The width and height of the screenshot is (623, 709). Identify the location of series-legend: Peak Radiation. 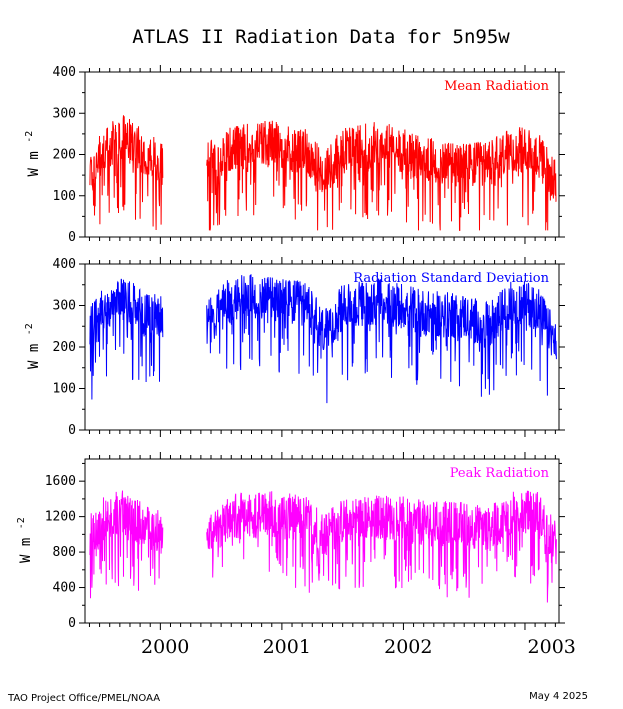
(500, 473).